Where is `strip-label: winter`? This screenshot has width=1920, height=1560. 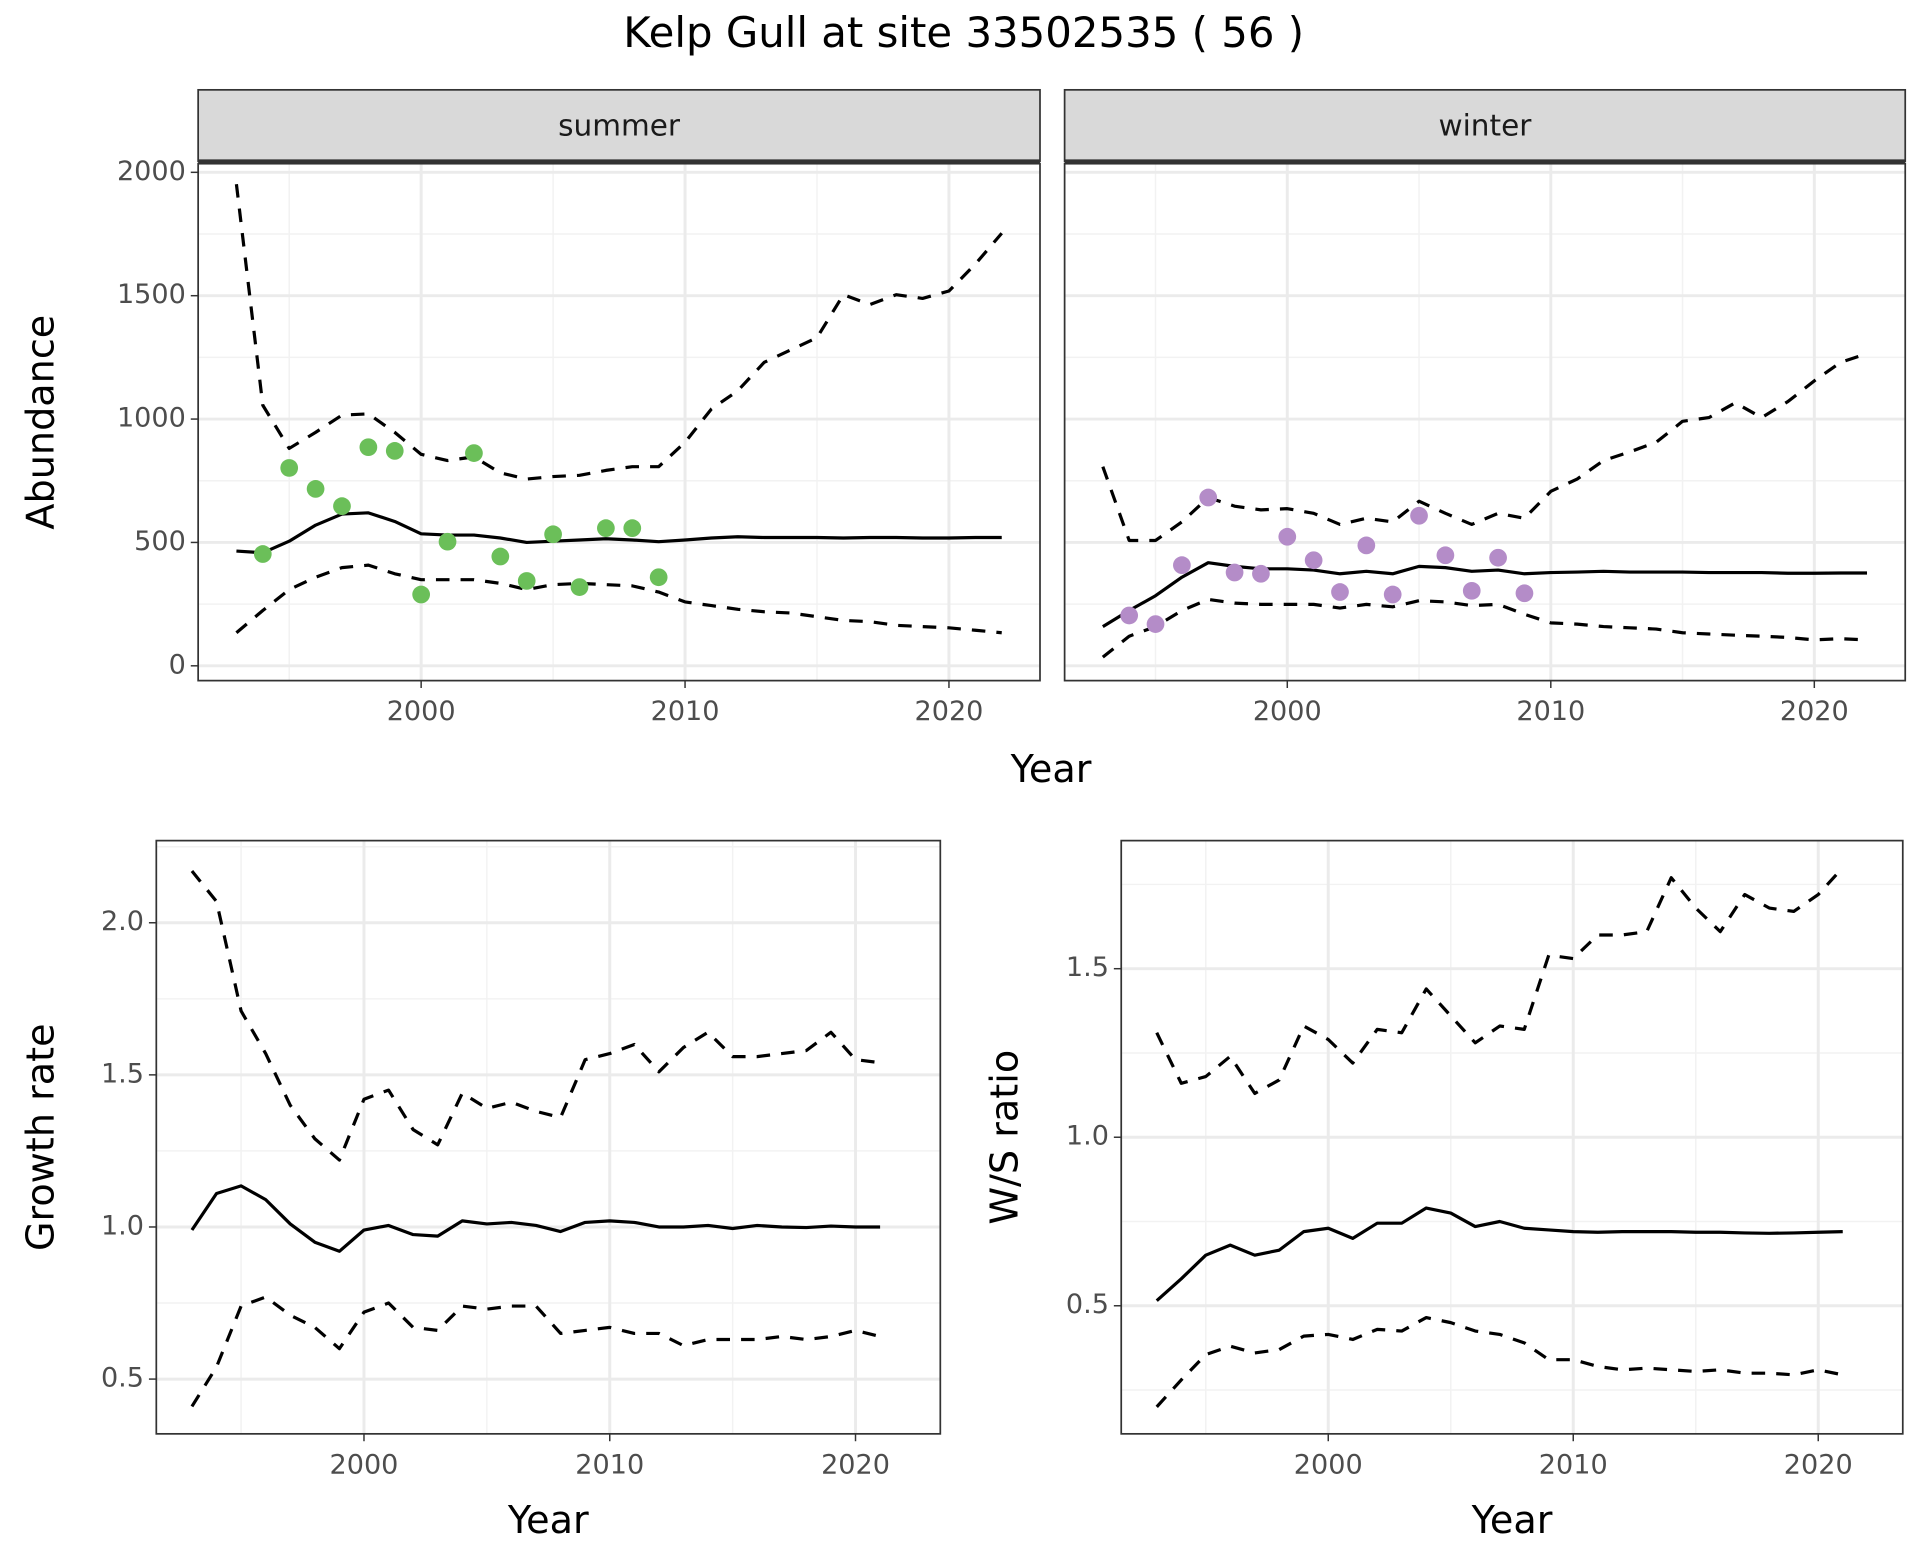
strip-label: winter is located at coordinates (1485, 125).